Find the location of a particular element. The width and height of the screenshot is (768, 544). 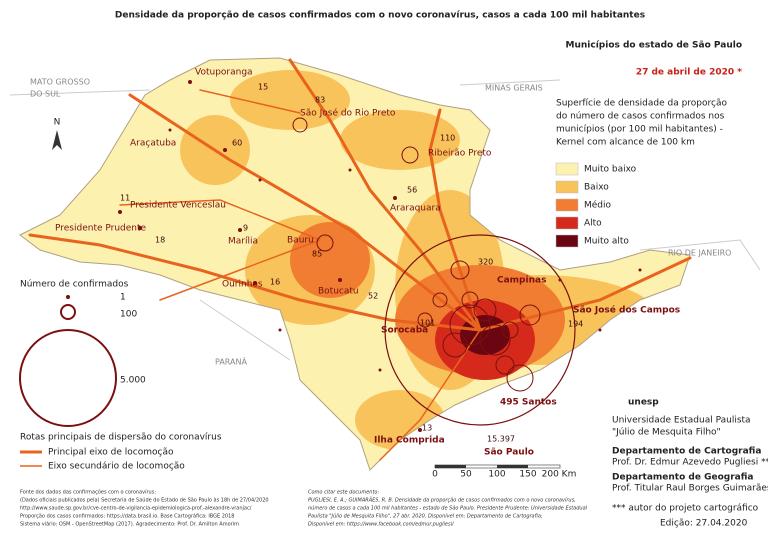

legend-label: Baixo is located at coordinates (596, 188).